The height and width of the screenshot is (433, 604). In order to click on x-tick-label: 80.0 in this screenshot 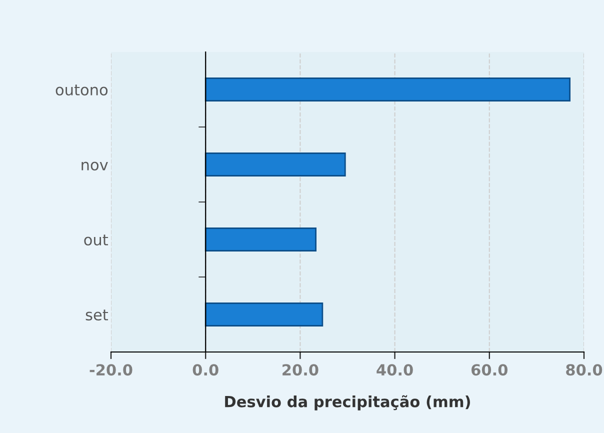, I will do `click(584, 370)`.